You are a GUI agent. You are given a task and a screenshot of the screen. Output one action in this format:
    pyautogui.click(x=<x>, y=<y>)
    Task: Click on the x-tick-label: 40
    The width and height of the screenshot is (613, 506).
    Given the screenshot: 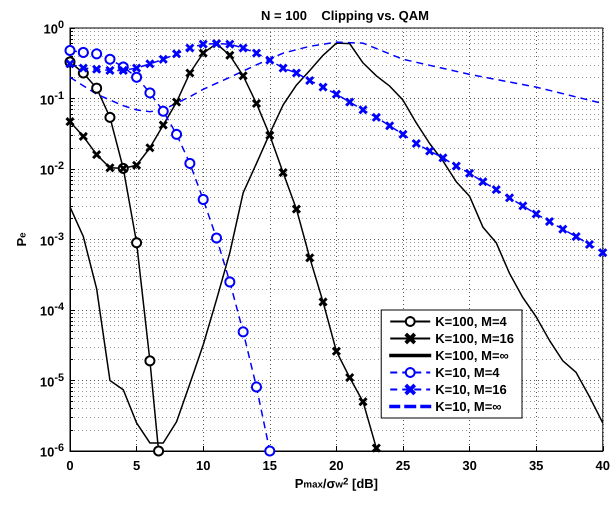 What is the action you would take?
    pyautogui.click(x=603, y=465)
    